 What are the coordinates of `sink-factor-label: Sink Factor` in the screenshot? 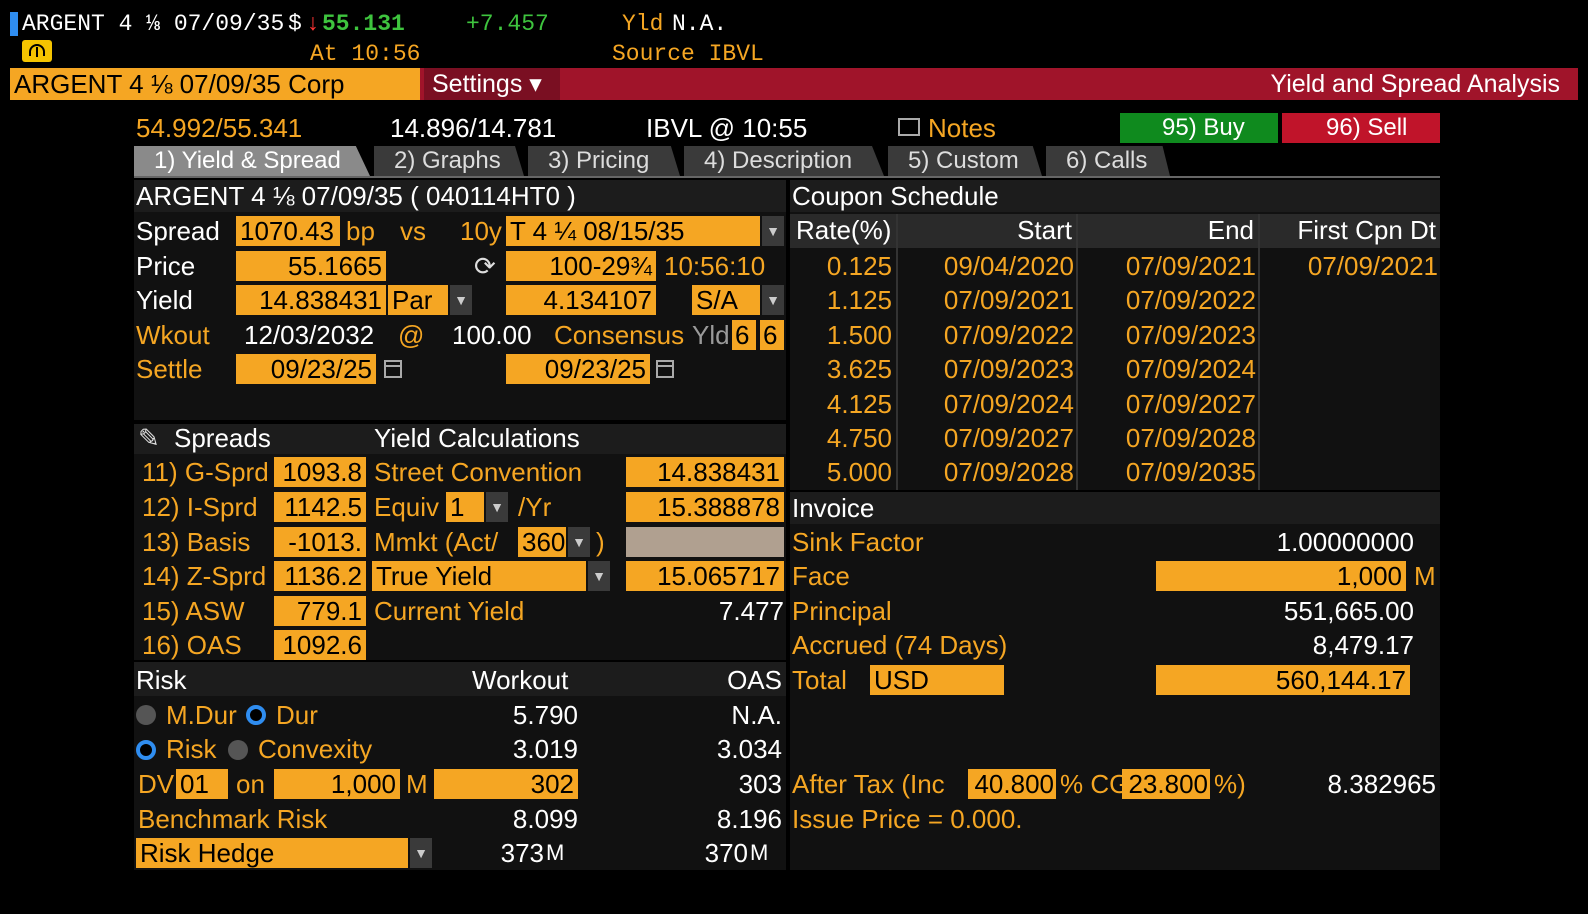 It's located at (858, 542).